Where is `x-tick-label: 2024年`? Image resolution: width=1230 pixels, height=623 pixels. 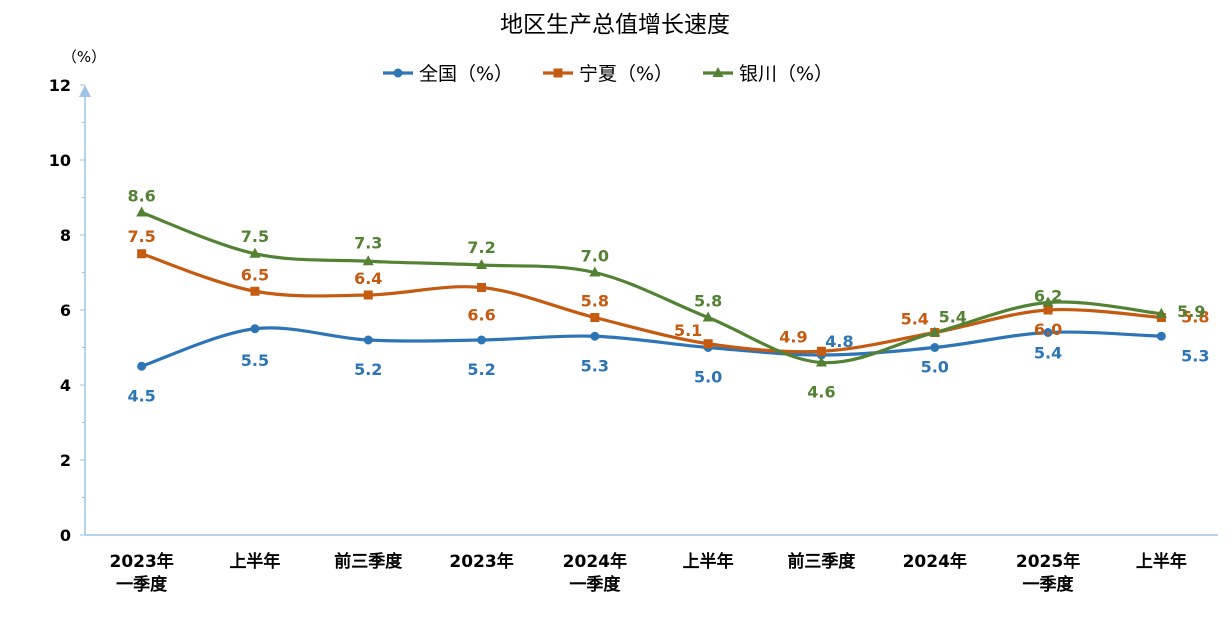
x-tick-label: 2024年 is located at coordinates (935, 561).